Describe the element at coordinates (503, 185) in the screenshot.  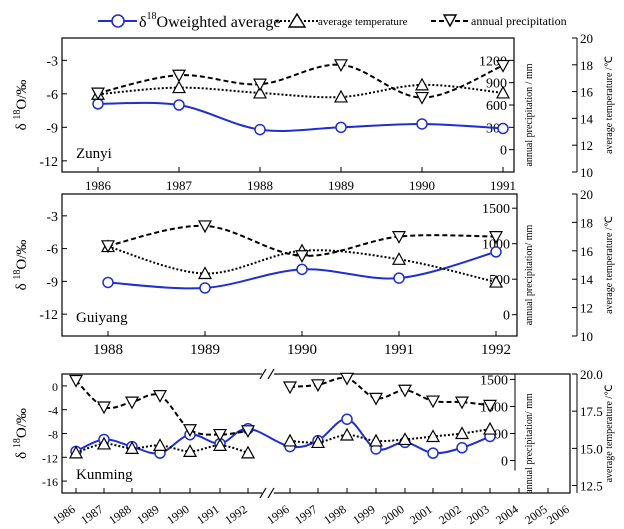
I see `x-tick-label: 1991` at that location.